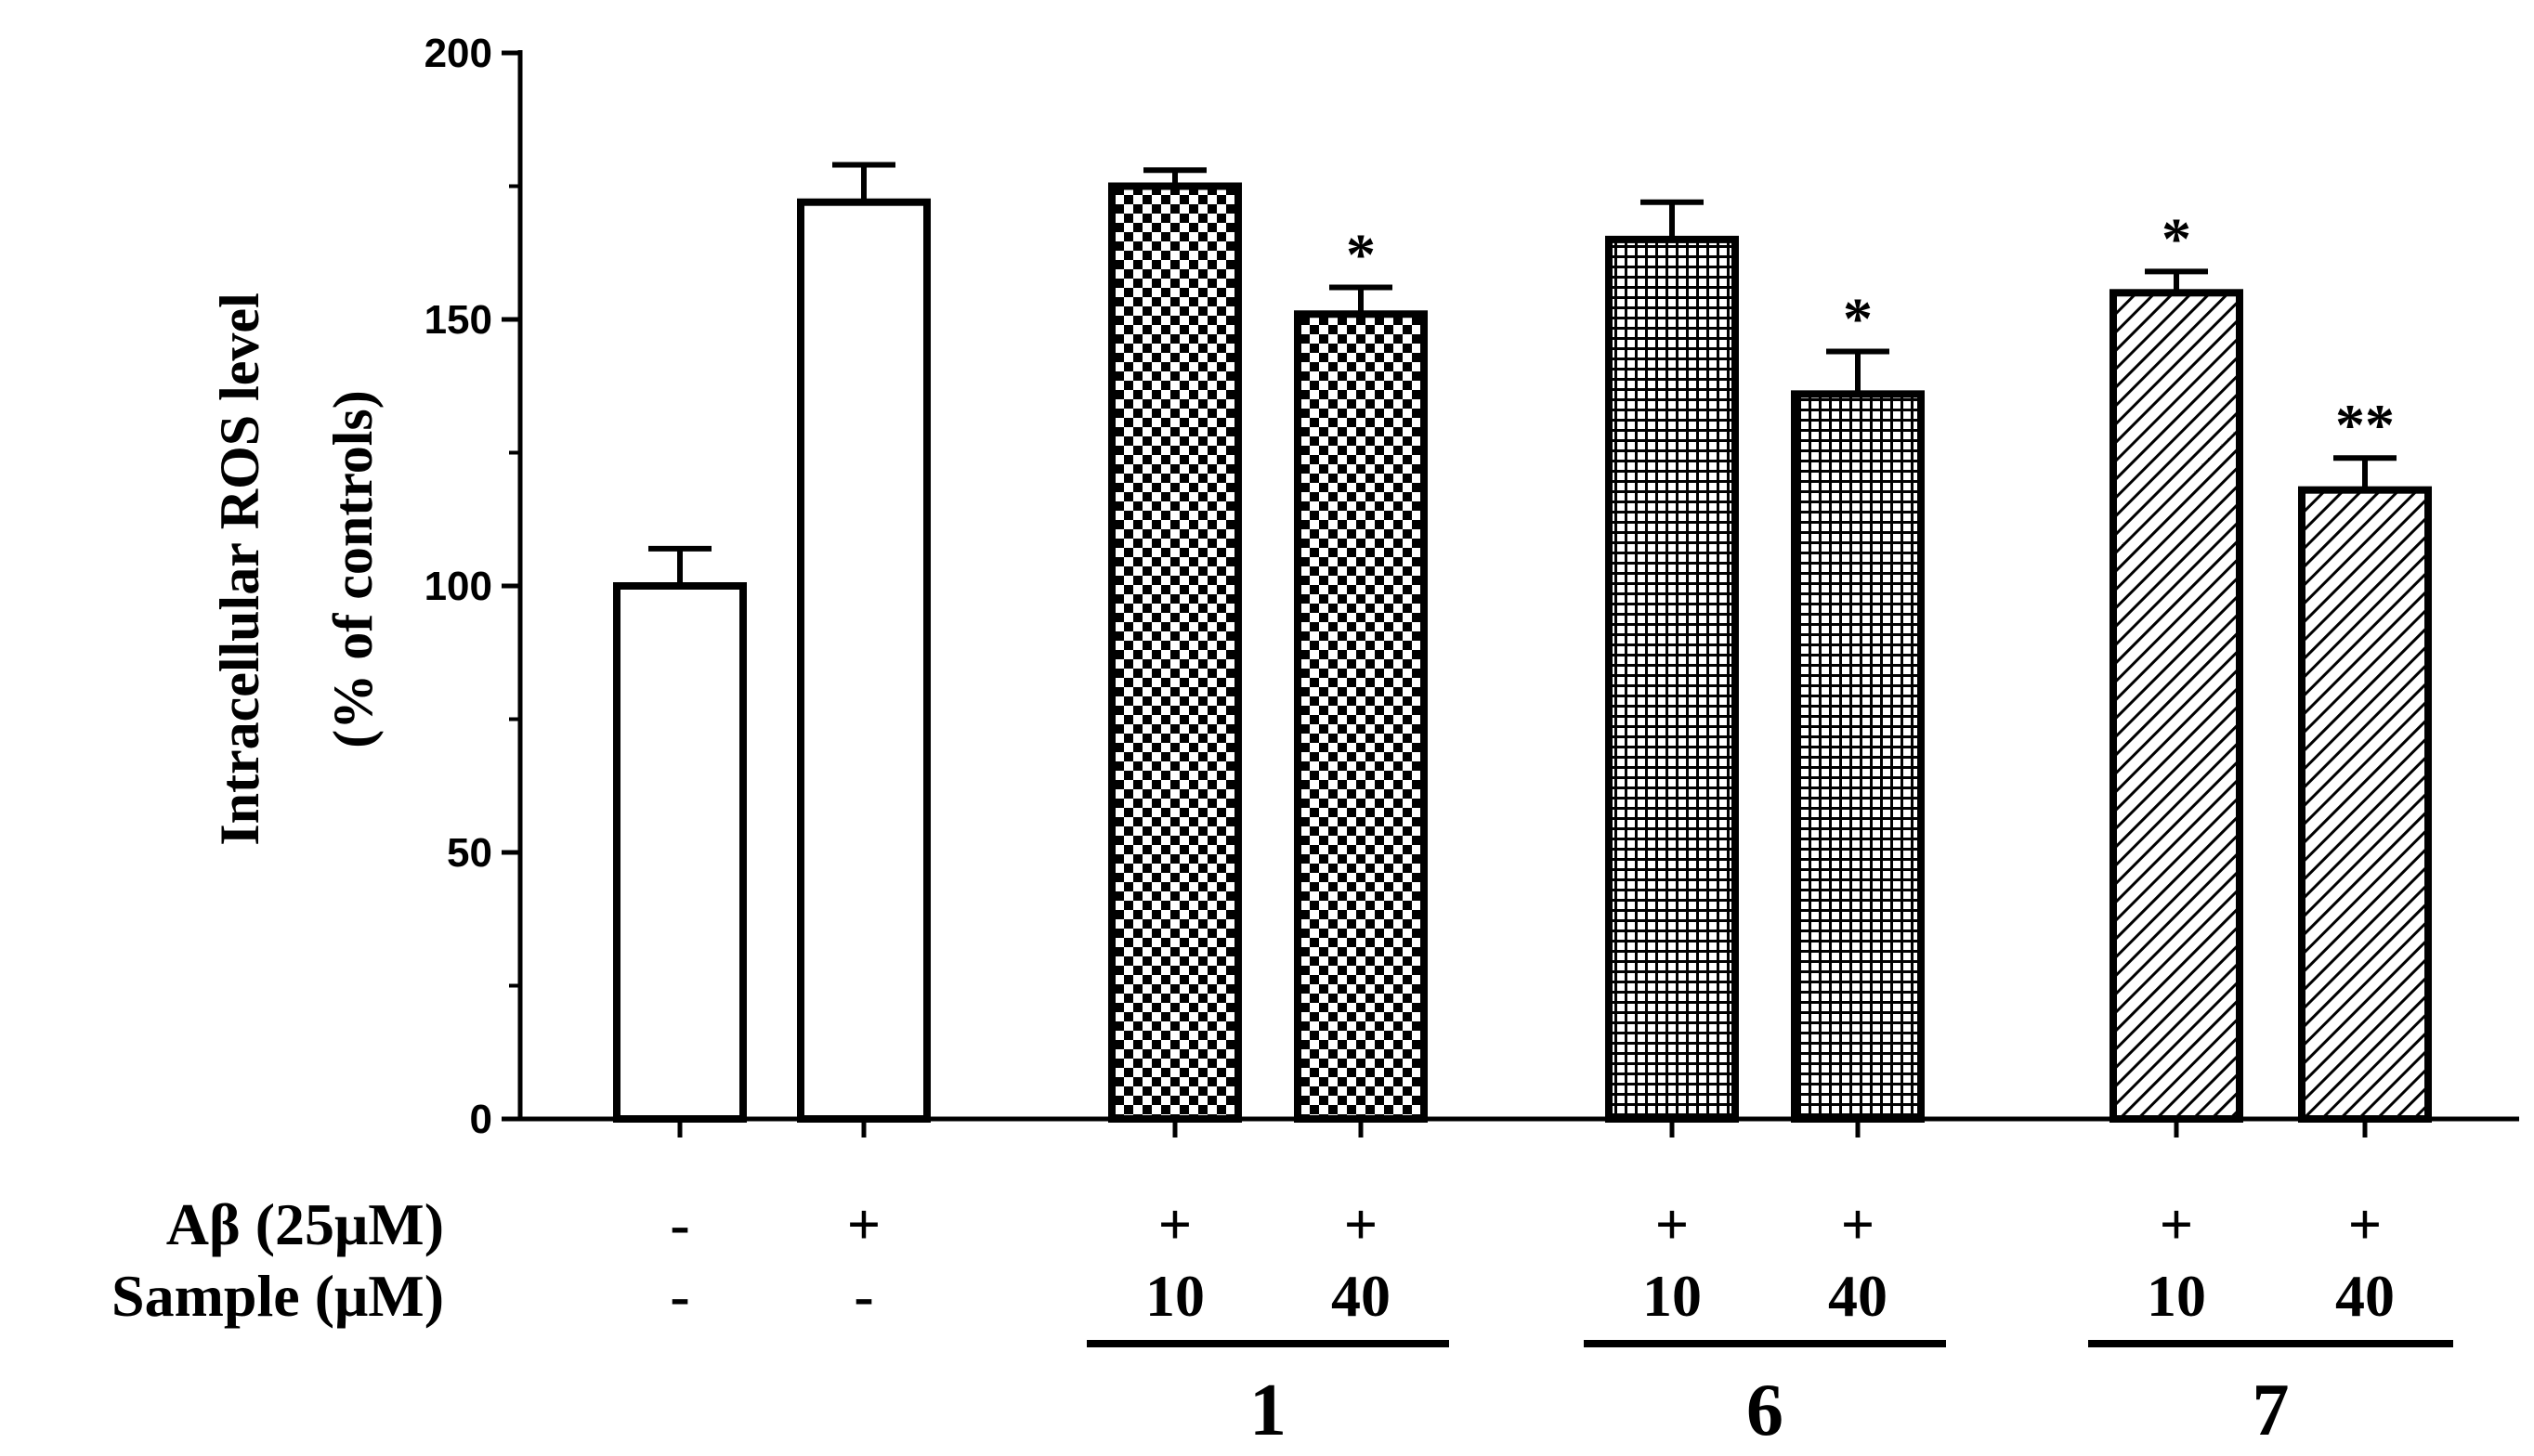 This screenshot has width=2534, height=1456. I want to click on group-label: 7, so click(2271, 1410).